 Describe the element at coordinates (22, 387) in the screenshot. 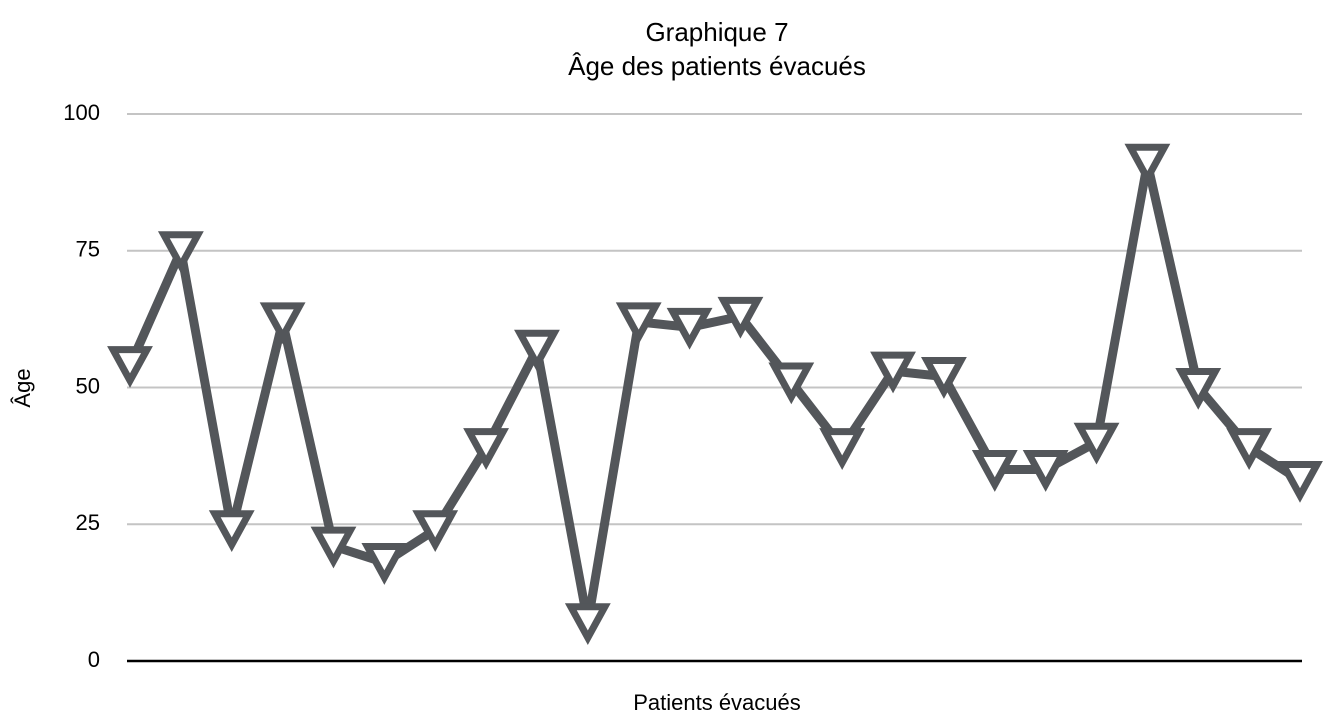

I see `y-axis-label: Âge` at that location.